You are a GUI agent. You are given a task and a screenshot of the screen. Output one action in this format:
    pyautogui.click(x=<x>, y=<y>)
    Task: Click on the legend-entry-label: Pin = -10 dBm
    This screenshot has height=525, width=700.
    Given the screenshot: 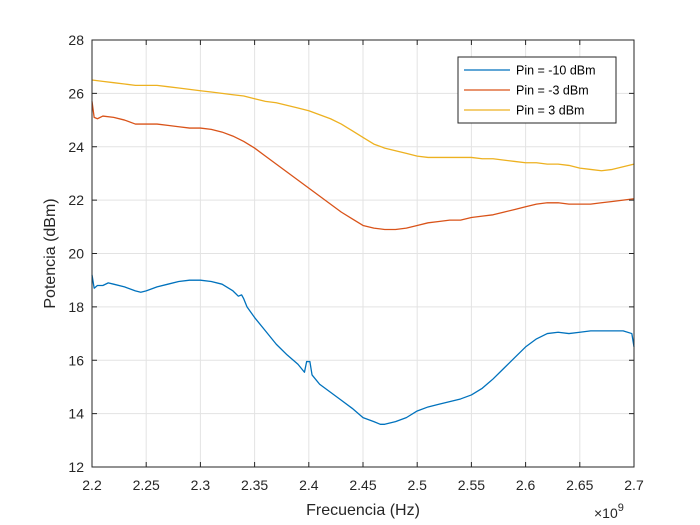 What is the action you would take?
    pyautogui.click(x=556, y=71)
    